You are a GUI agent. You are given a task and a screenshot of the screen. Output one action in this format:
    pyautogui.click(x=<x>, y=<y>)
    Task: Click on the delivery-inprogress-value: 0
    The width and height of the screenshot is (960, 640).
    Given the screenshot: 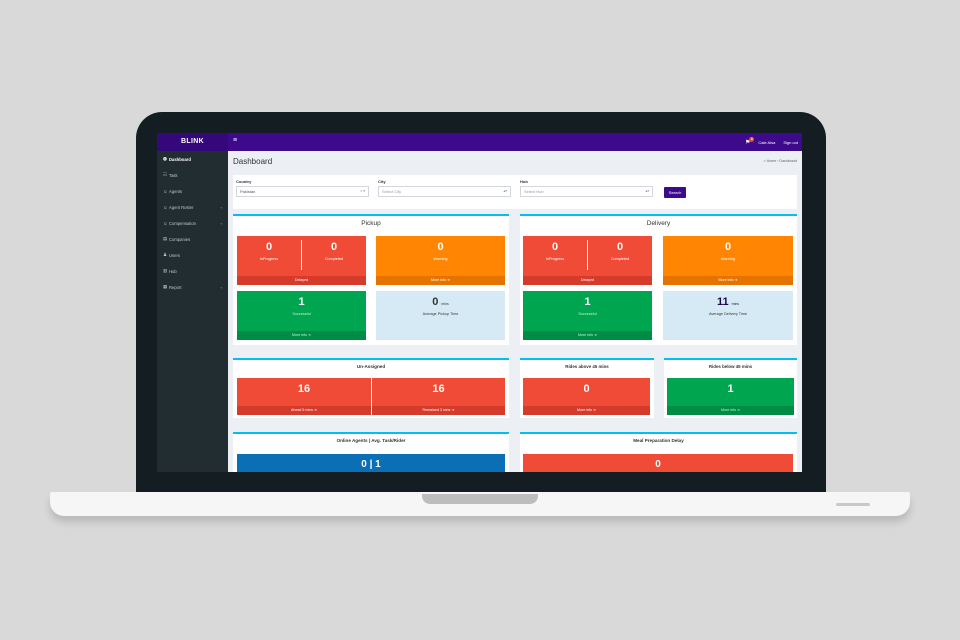 What is the action you would take?
    pyautogui.click(x=555, y=247)
    